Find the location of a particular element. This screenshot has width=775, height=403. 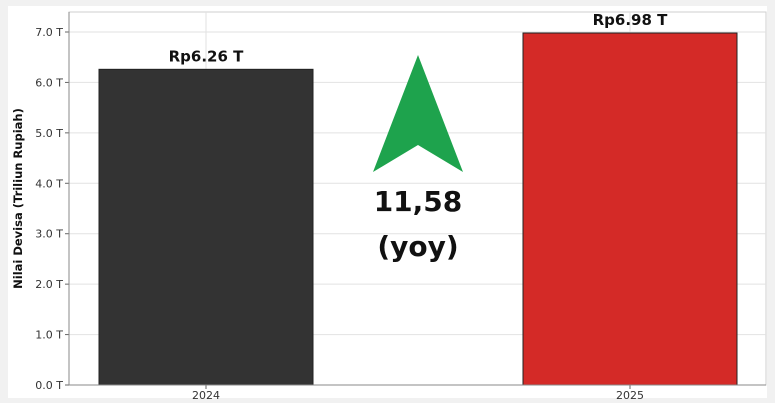

y-tick-label: 3.0 T is located at coordinates (49, 234).